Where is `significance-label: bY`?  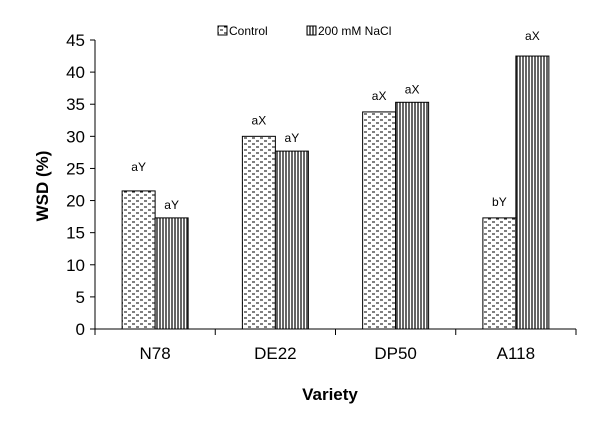 significance-label: bY is located at coordinates (499, 202).